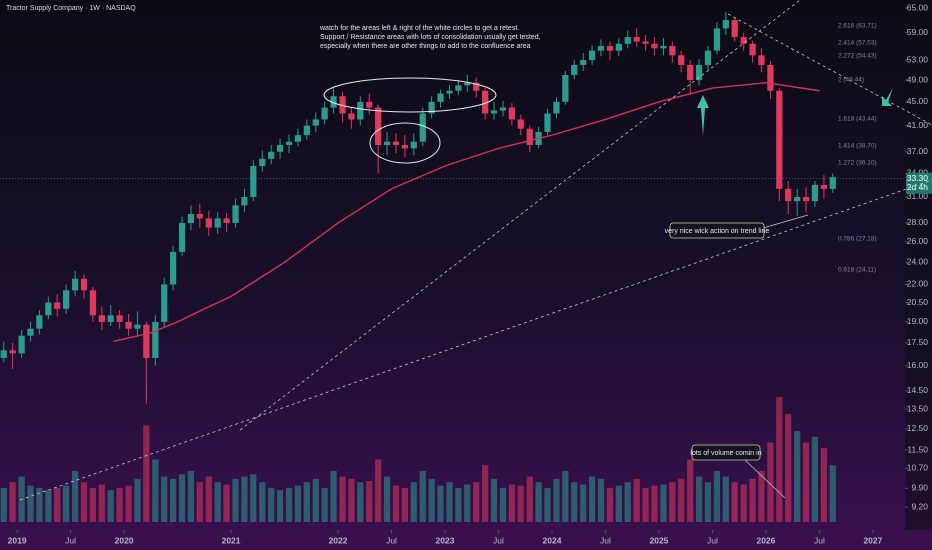 This screenshot has height=550, width=932. I want to click on y-tick-label: 24.00, so click(918, 262).